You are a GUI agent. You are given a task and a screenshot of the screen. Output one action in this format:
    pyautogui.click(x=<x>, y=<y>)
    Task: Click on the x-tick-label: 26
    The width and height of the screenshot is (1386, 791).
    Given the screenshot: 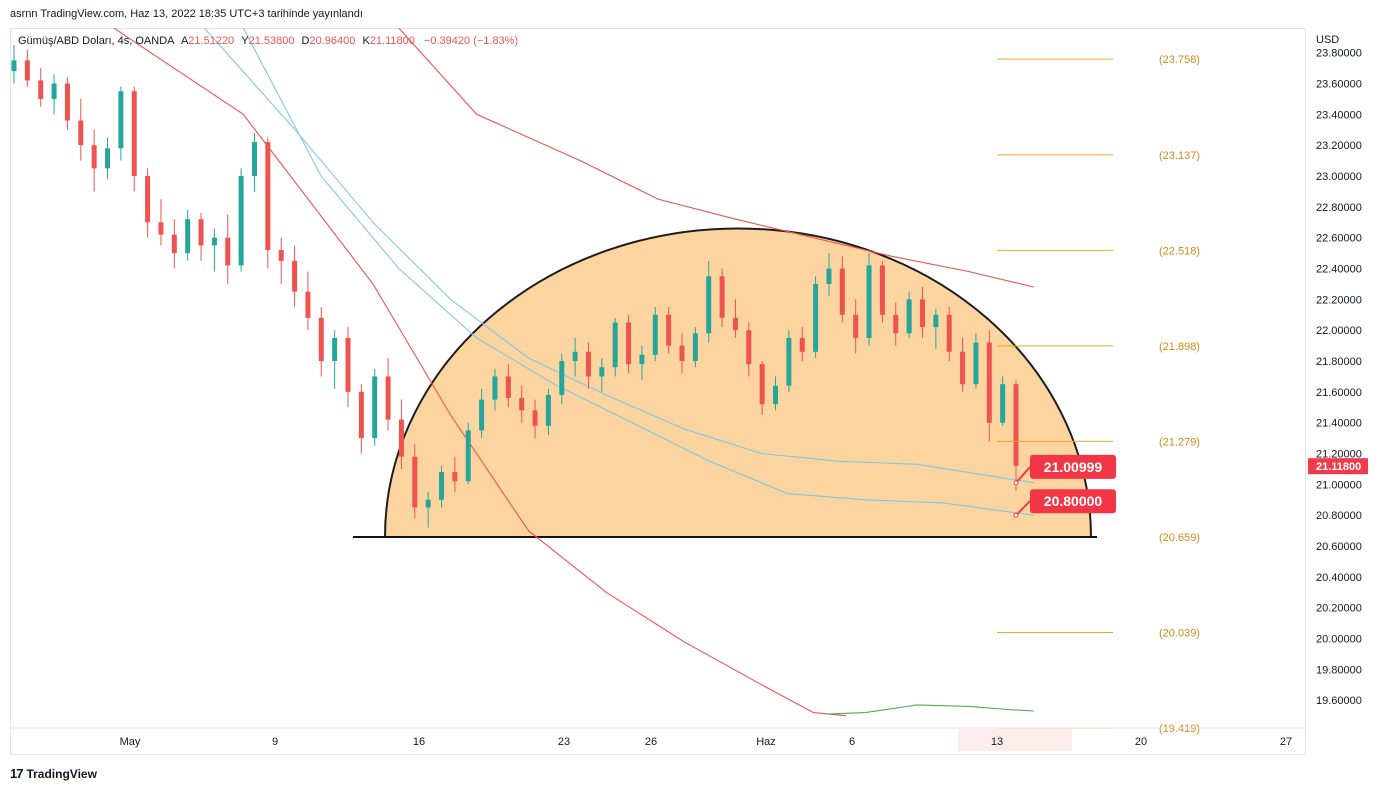 What is the action you would take?
    pyautogui.click(x=651, y=742)
    